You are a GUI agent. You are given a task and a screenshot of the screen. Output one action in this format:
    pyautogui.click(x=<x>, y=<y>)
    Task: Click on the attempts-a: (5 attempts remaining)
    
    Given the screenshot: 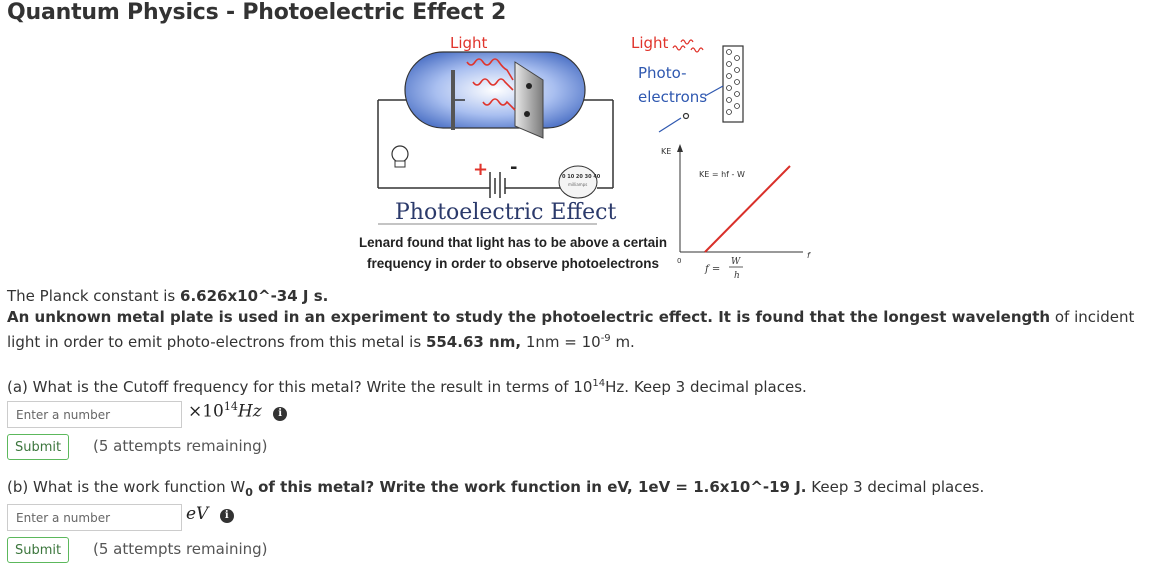 What is the action you would take?
    pyautogui.click(x=180, y=446)
    